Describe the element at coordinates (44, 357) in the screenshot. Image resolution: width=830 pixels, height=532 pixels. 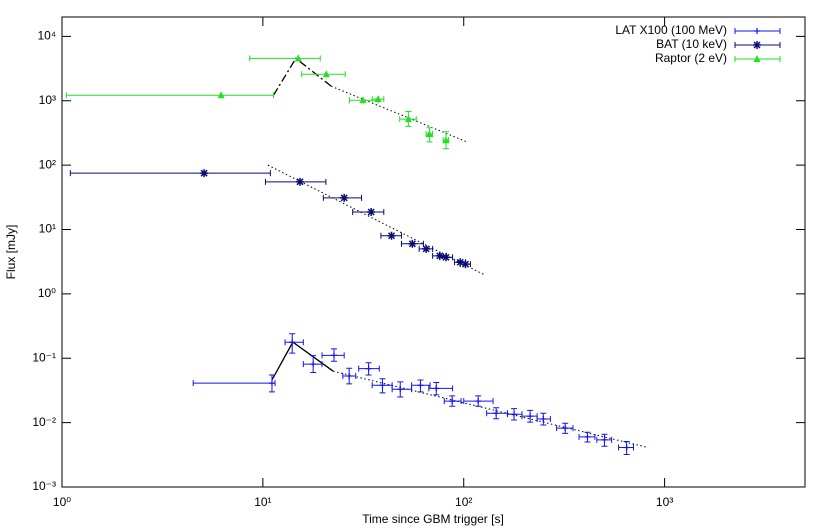
I see `y-tick-label: 10⁻¹` at that location.